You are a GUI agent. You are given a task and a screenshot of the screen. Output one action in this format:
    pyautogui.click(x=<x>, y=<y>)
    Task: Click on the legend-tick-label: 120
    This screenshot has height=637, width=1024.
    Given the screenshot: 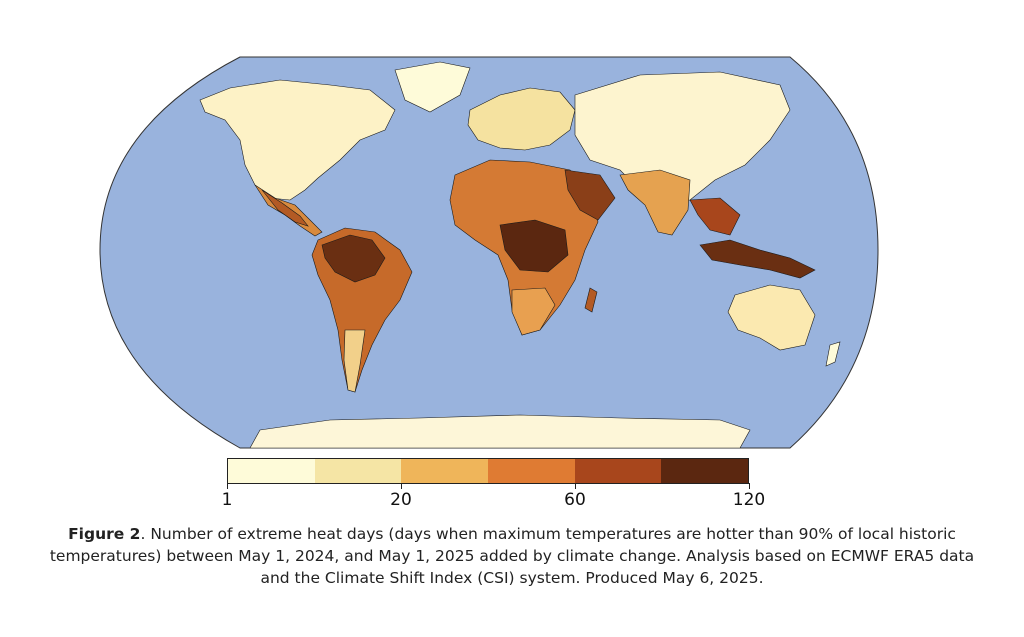 What is the action you would take?
    pyautogui.click(x=749, y=500)
    